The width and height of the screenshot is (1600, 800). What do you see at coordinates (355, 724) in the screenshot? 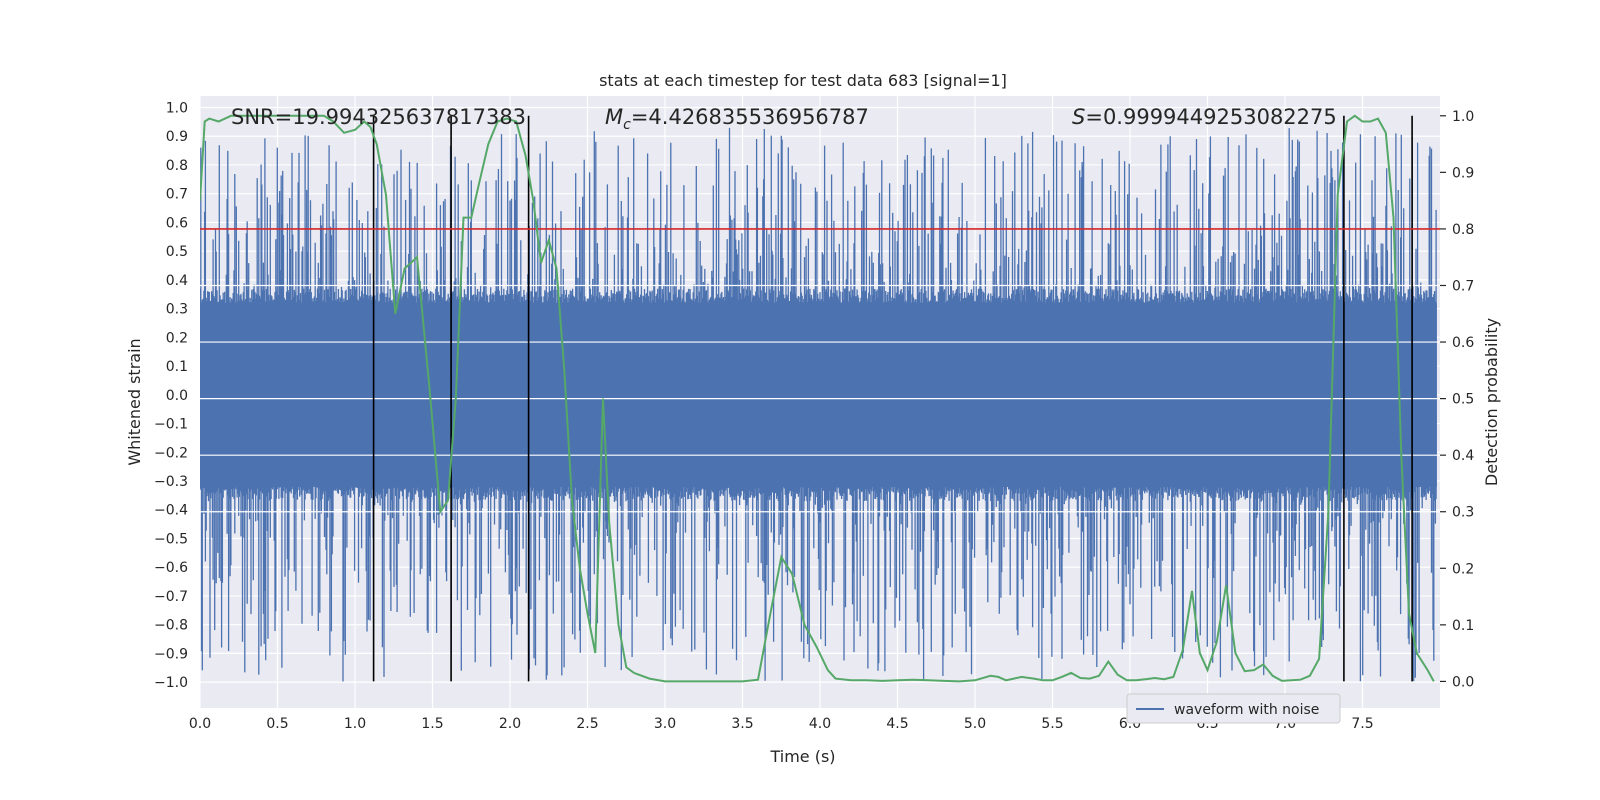
I see `x-tick-label: 1.0` at bounding box center [355, 724].